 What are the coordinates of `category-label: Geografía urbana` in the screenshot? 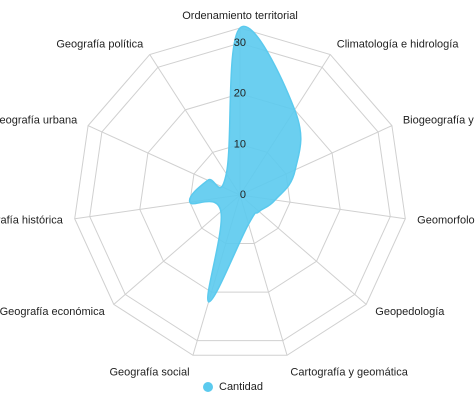 It's located at (39, 121).